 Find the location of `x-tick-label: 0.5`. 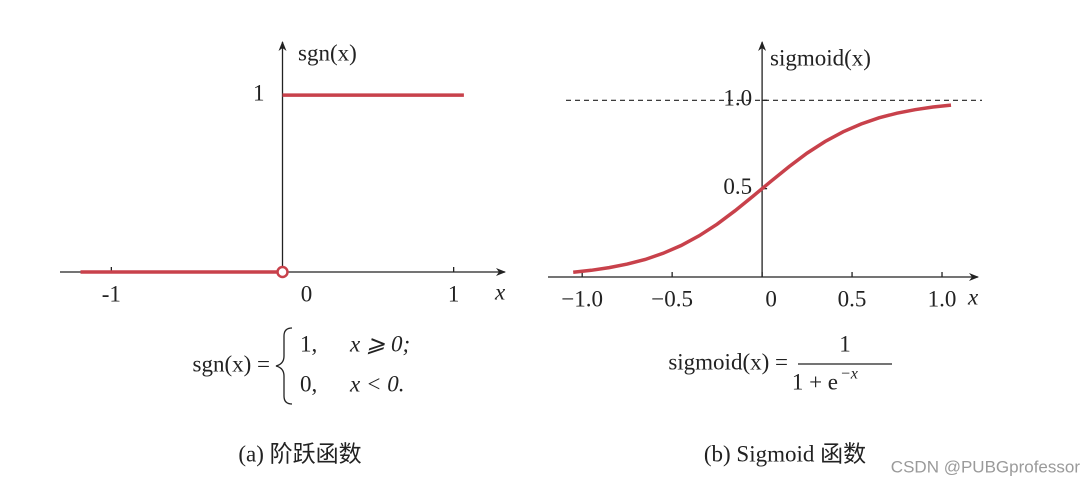

x-tick-label: 0.5 is located at coordinates (852, 298).